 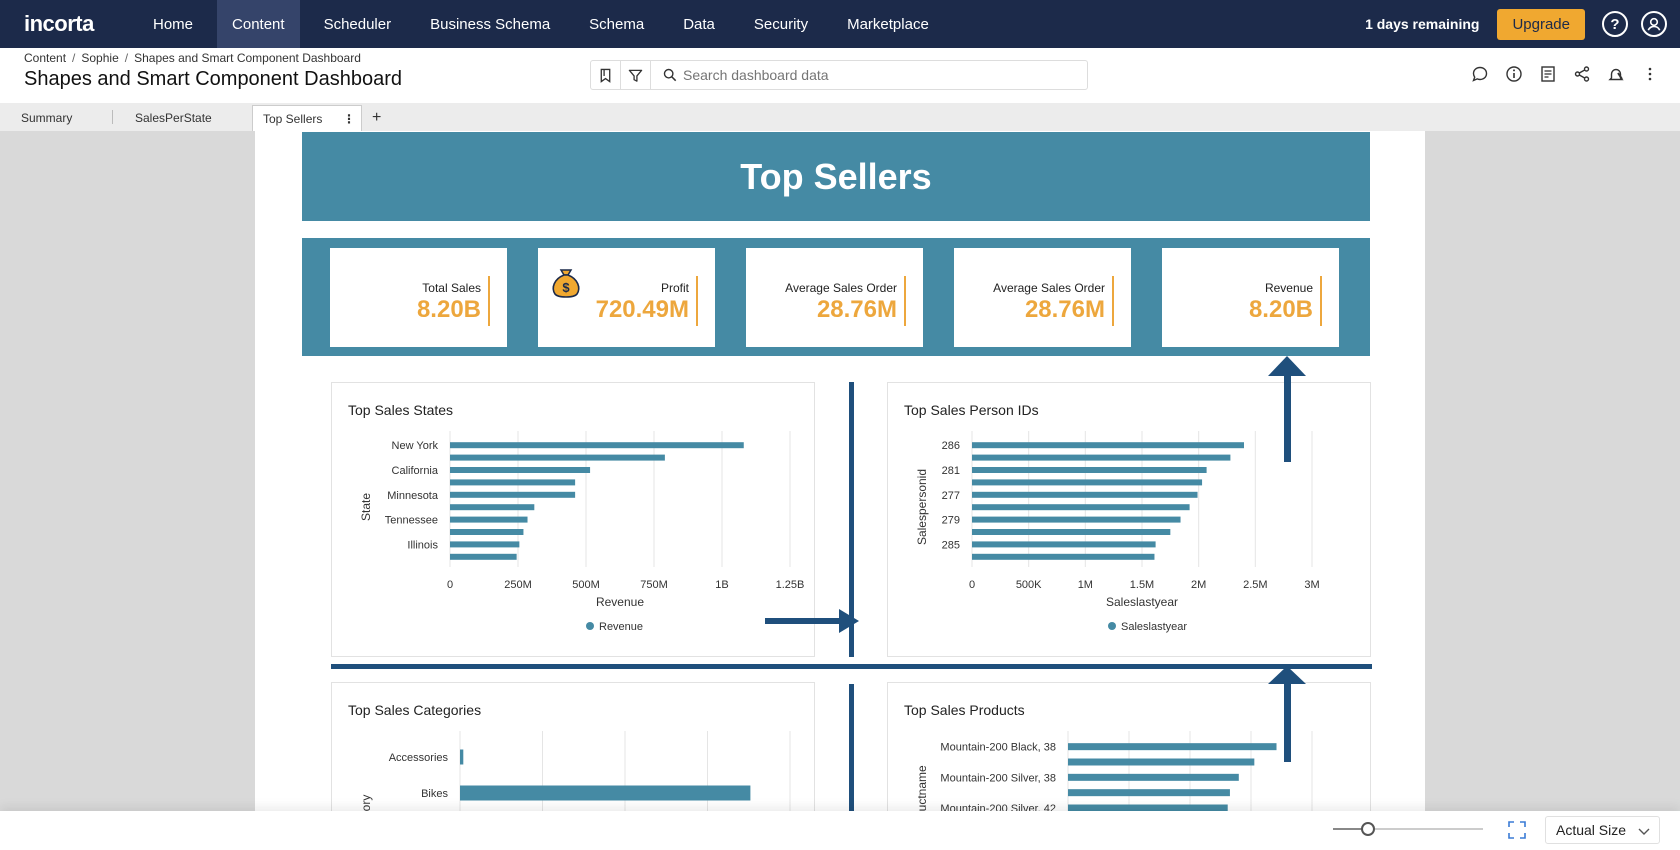 I want to click on panel-title: Top Sales Person IDs, so click(x=971, y=410).